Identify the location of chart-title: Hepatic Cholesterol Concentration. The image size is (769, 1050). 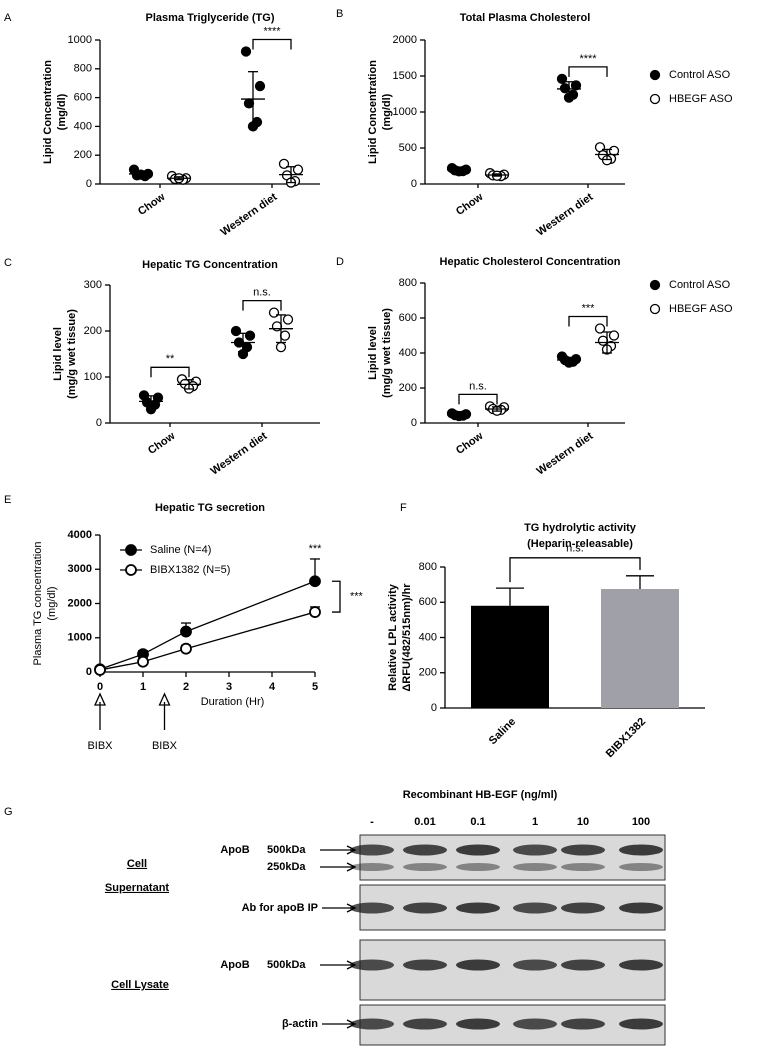
(530, 262).